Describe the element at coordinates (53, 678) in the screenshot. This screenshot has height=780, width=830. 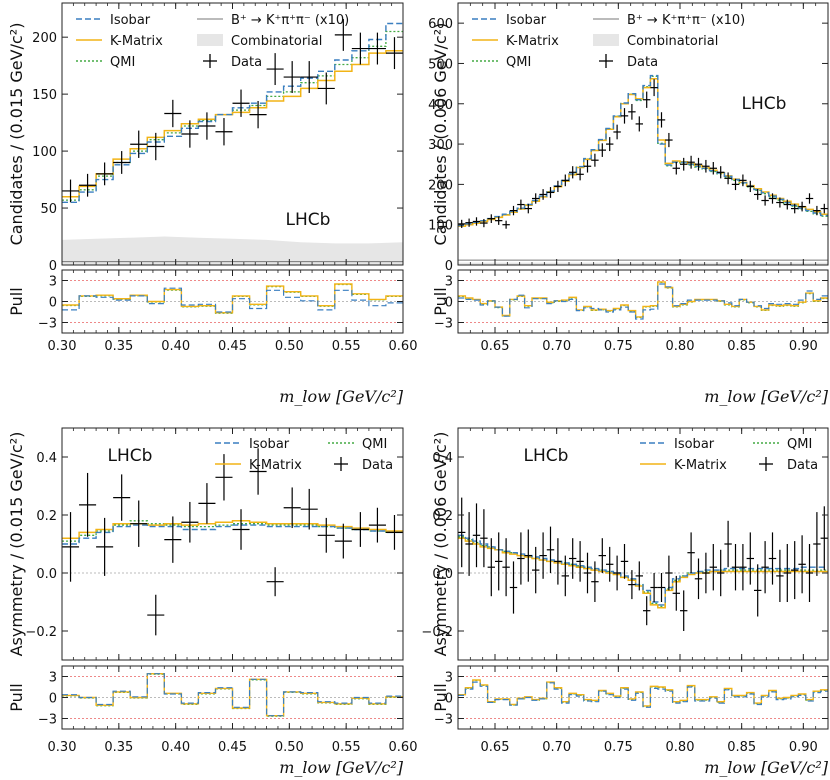
I see `y-tick-label: 3` at that location.